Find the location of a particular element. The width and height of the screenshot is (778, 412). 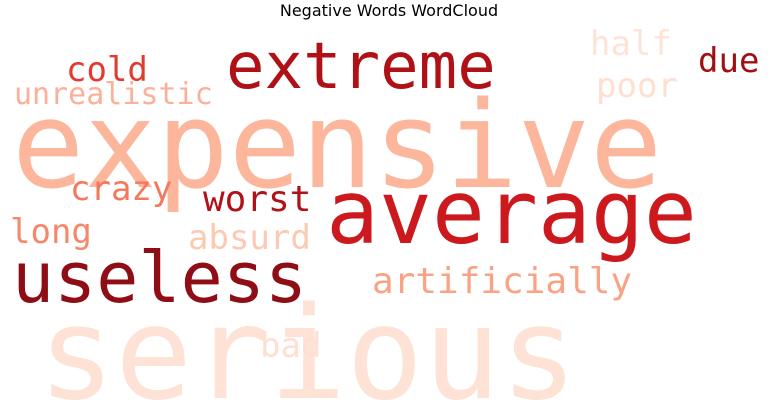

word-cold: cold is located at coordinates (107, 70).